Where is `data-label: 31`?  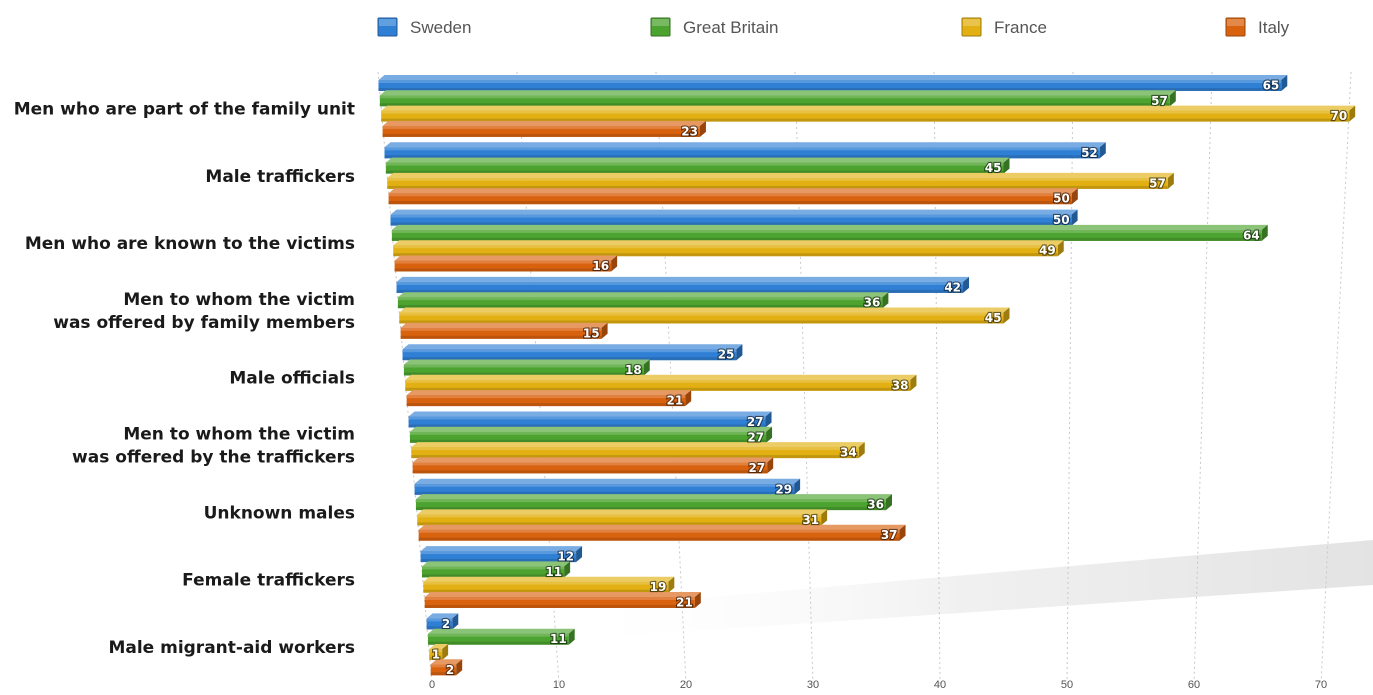 data-label: 31 is located at coordinates (810, 520).